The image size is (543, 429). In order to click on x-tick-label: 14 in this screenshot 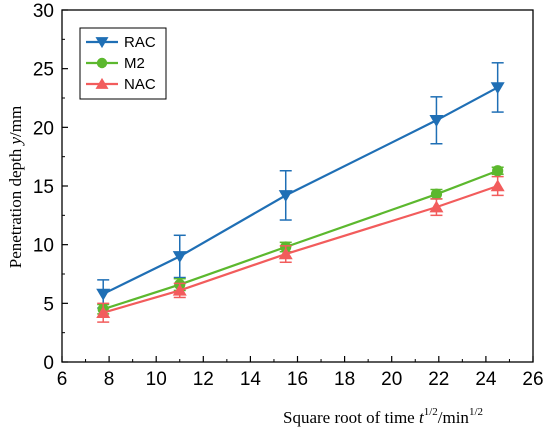, I will do `click(251, 379)`.